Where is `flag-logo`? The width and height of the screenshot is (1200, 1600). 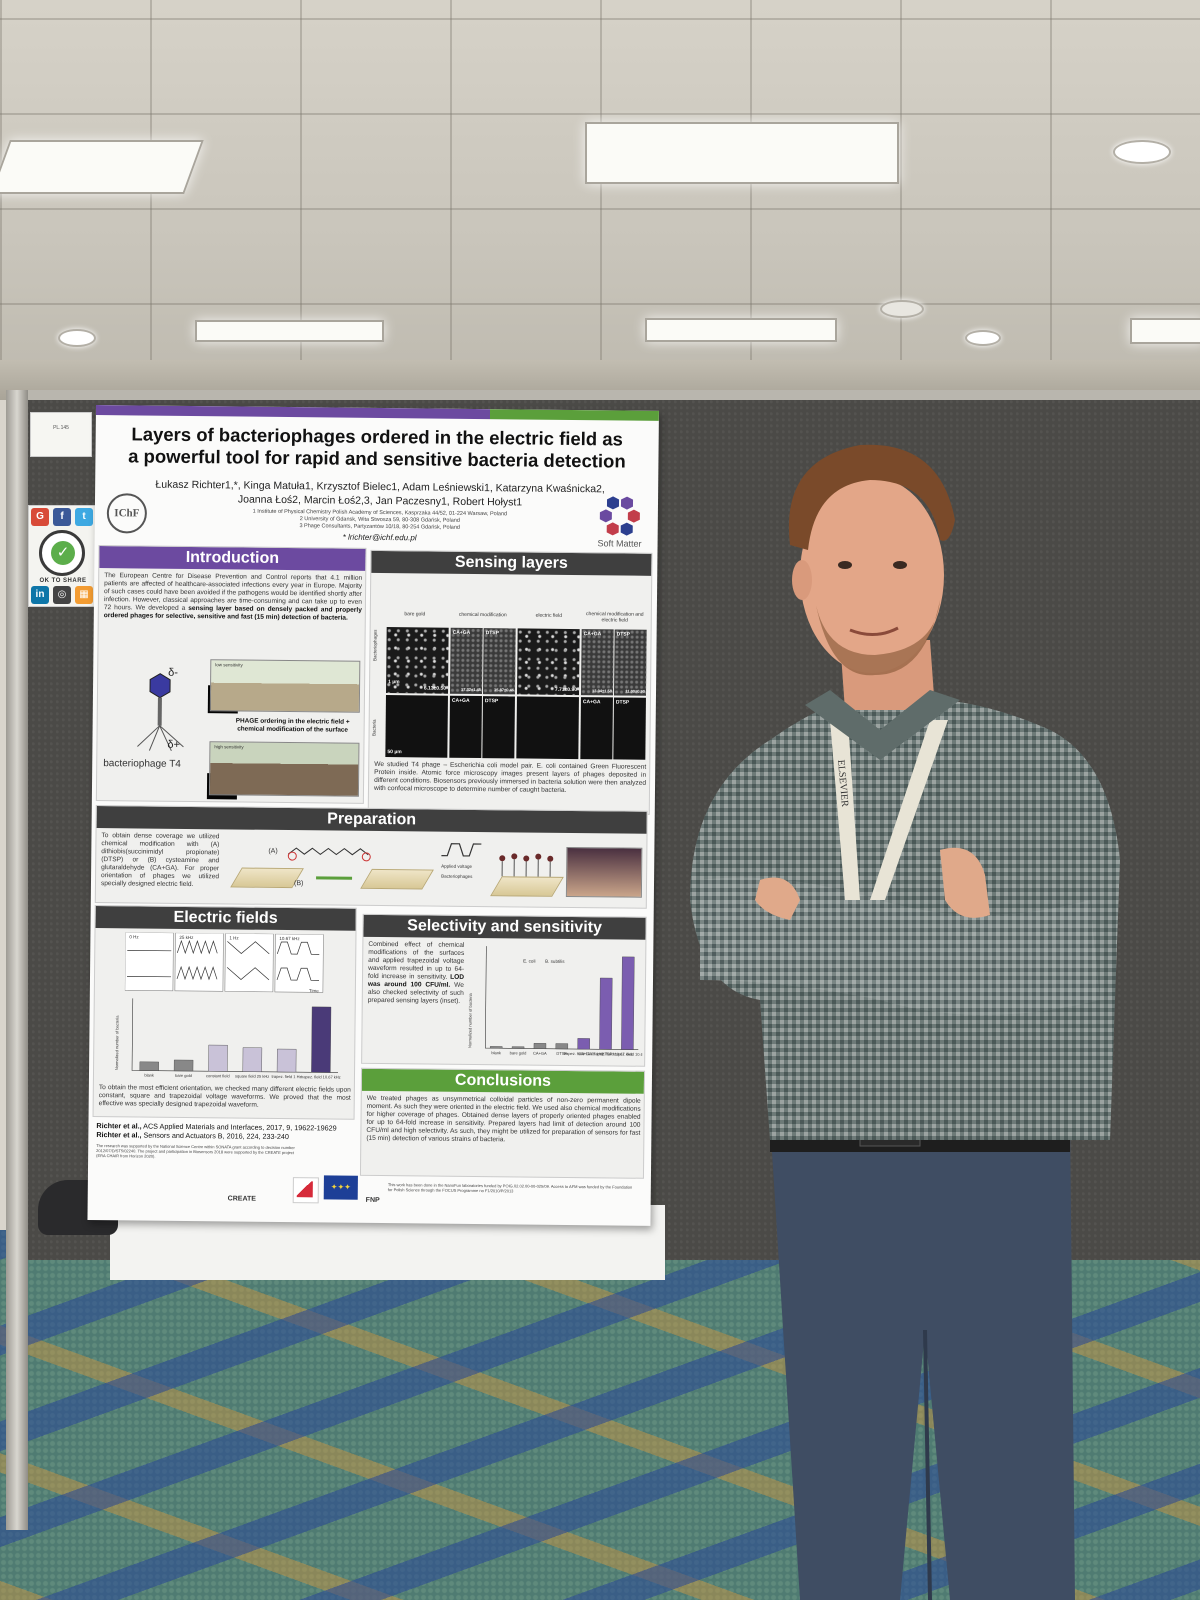 flag-logo is located at coordinates (305, 1190).